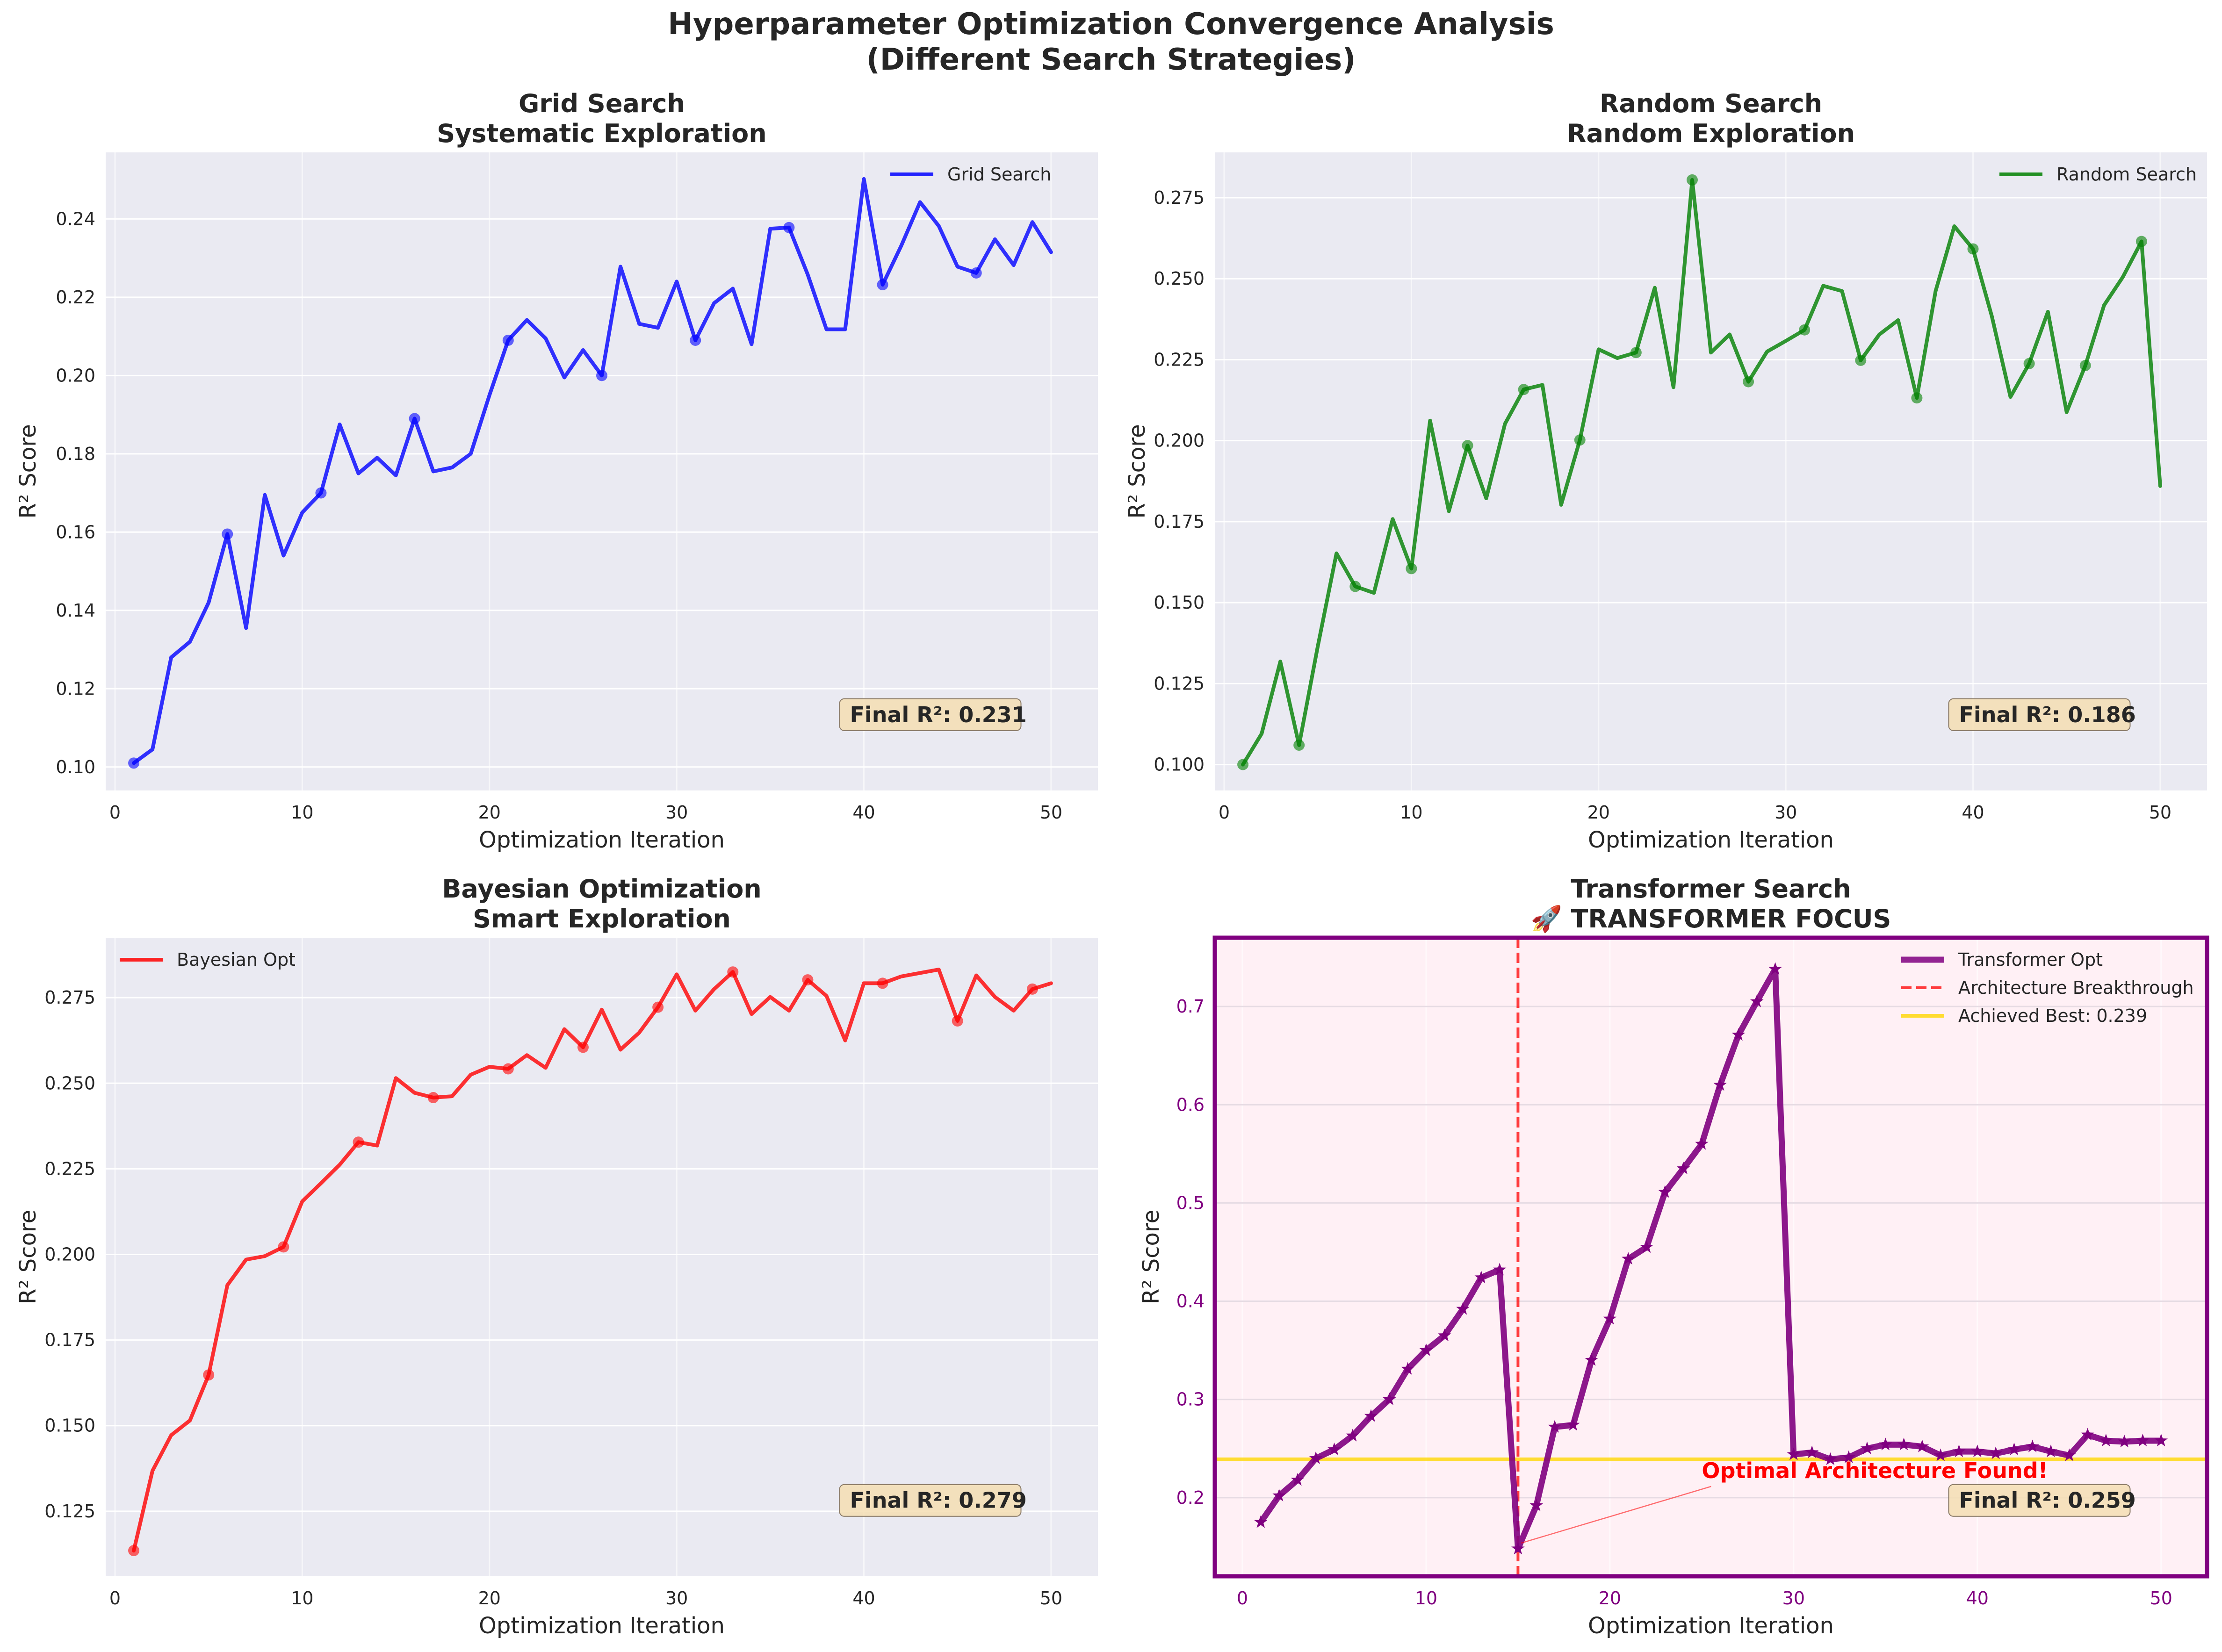 This screenshot has height=1652, width=2222. Describe the element at coordinates (75, 532) in the screenshot. I see `y-tick-label: 0.16` at that location.